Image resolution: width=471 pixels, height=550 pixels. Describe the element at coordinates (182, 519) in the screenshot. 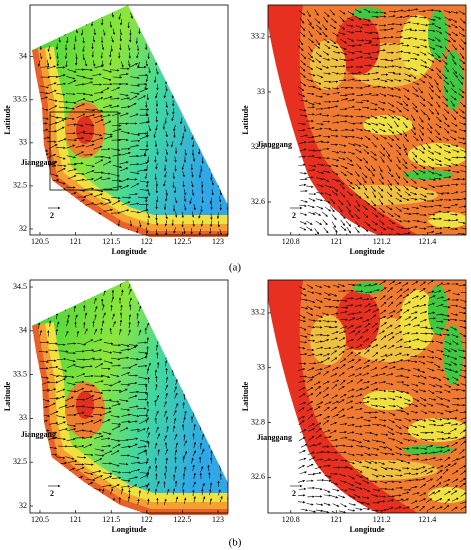

I see `x-tick-label: 122.5` at that location.